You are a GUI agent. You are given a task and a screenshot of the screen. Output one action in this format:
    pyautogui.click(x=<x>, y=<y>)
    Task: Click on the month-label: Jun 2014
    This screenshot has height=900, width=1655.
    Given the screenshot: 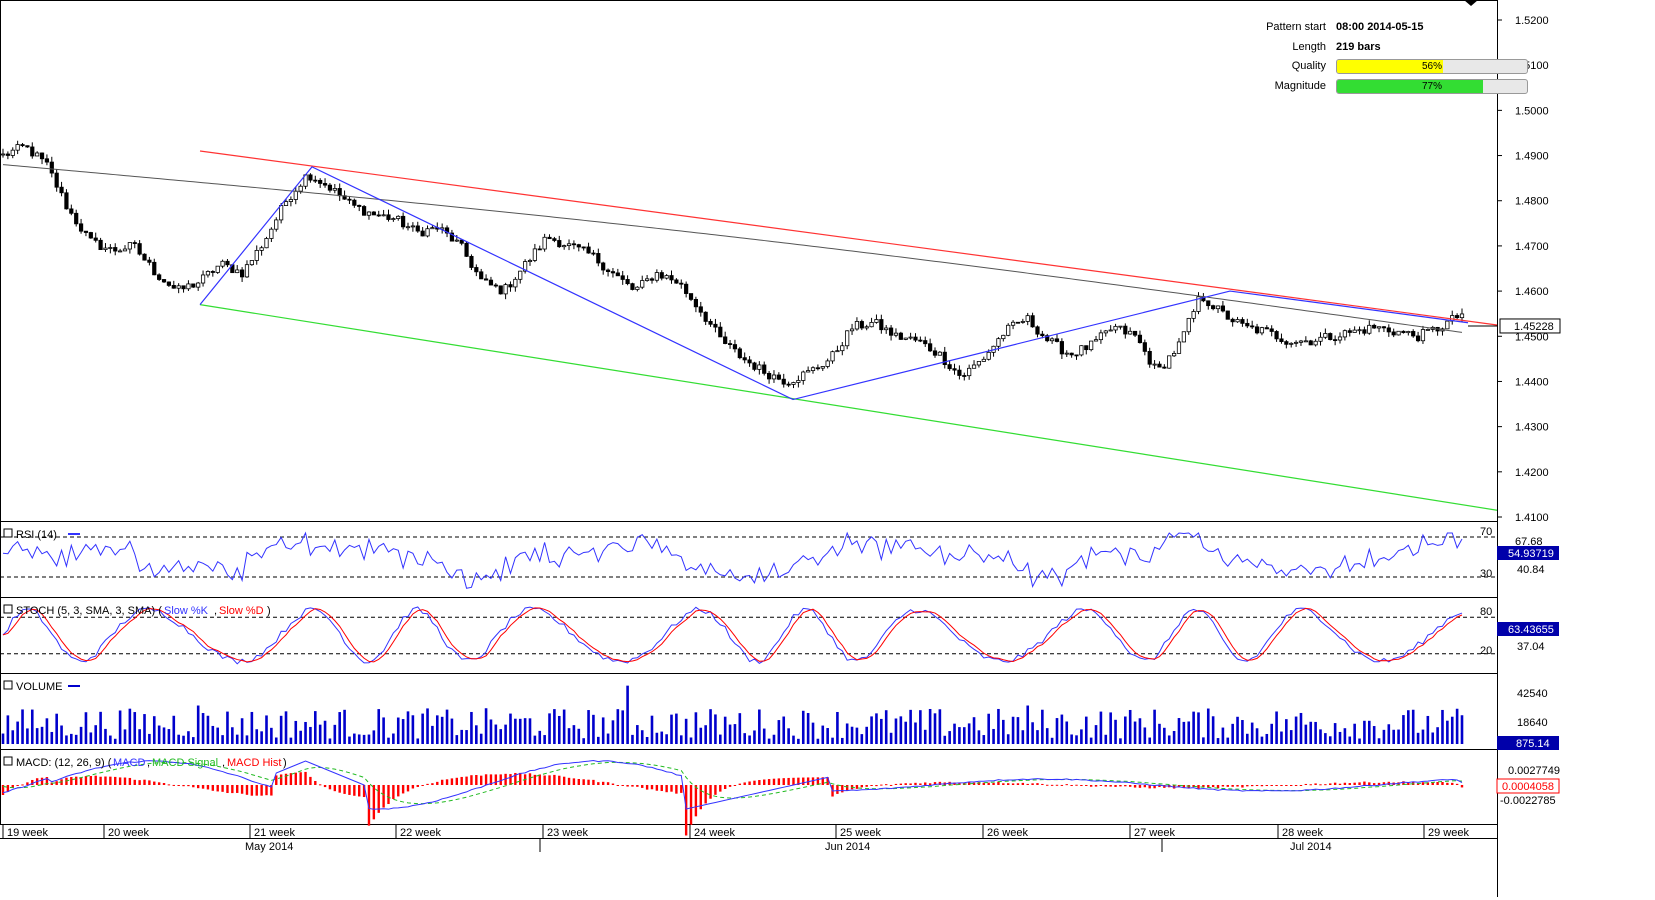 What is the action you would take?
    pyautogui.click(x=847, y=847)
    